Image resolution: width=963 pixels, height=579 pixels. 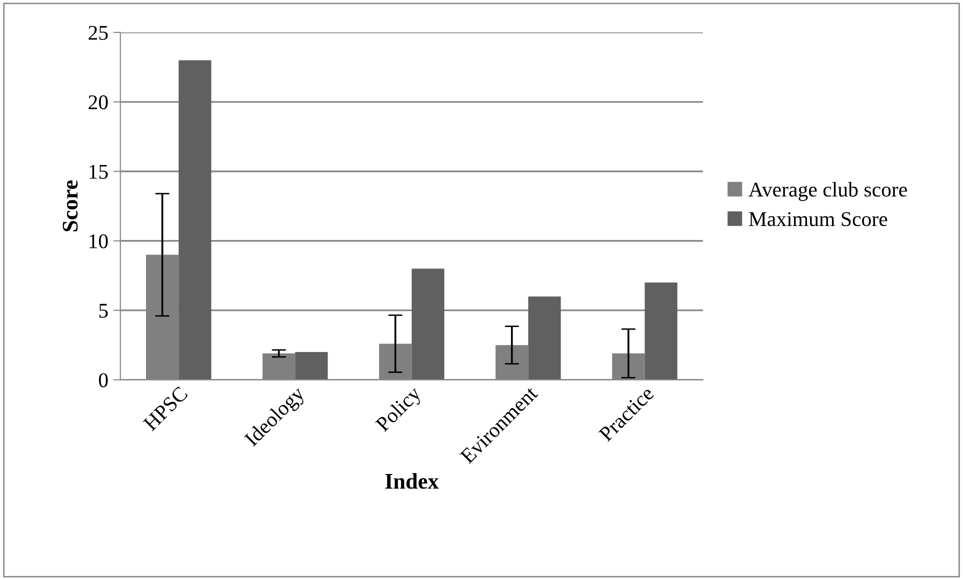 I want to click on y-tick-label: 5, so click(x=103, y=311).